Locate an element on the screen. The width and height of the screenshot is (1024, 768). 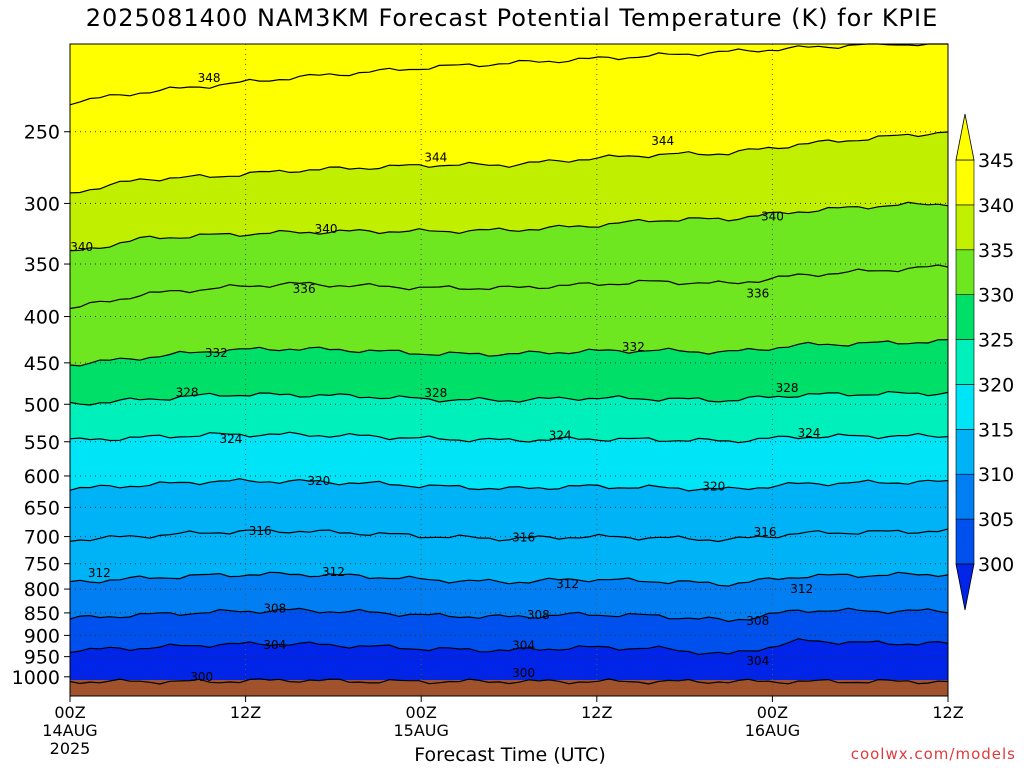
y-tick-label: 1000 is located at coordinates (36, 678).